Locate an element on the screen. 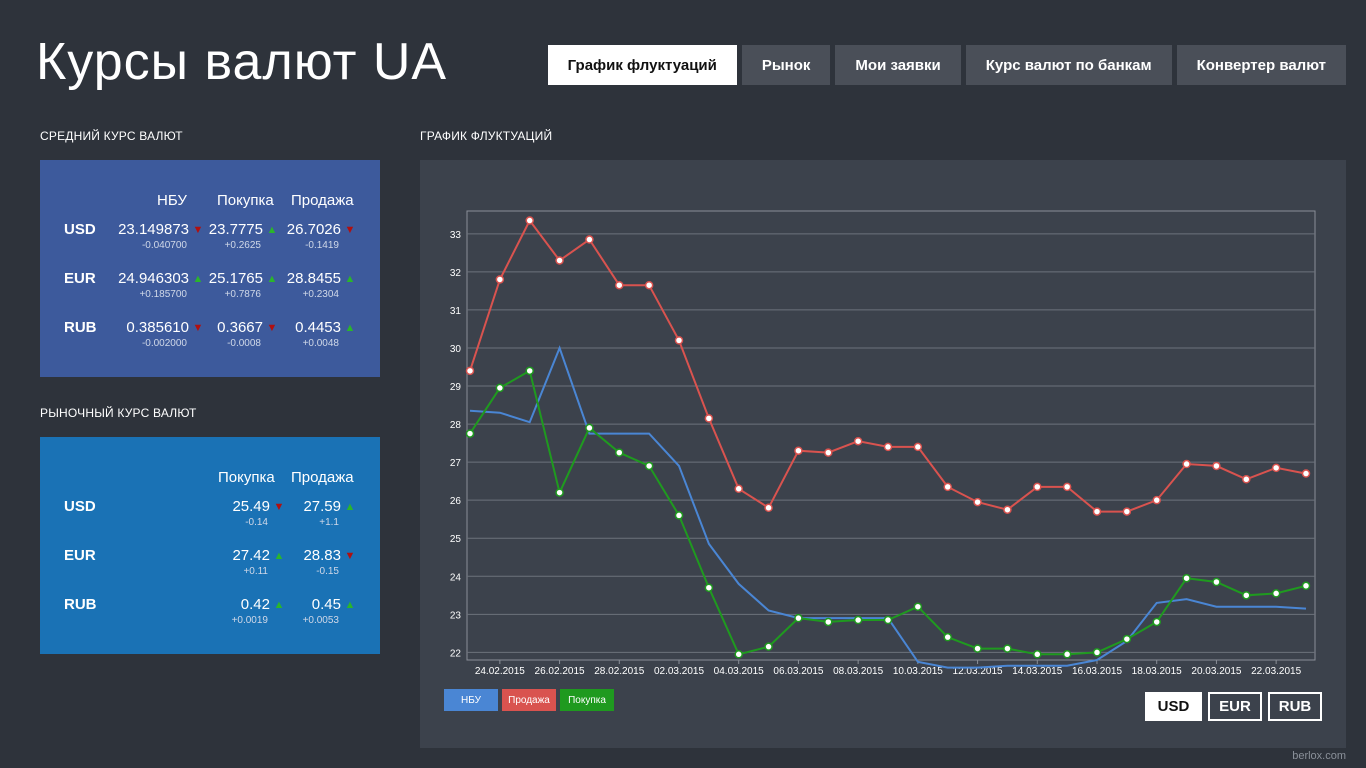  sell-value: 0.4453 is located at coordinates (318, 327).